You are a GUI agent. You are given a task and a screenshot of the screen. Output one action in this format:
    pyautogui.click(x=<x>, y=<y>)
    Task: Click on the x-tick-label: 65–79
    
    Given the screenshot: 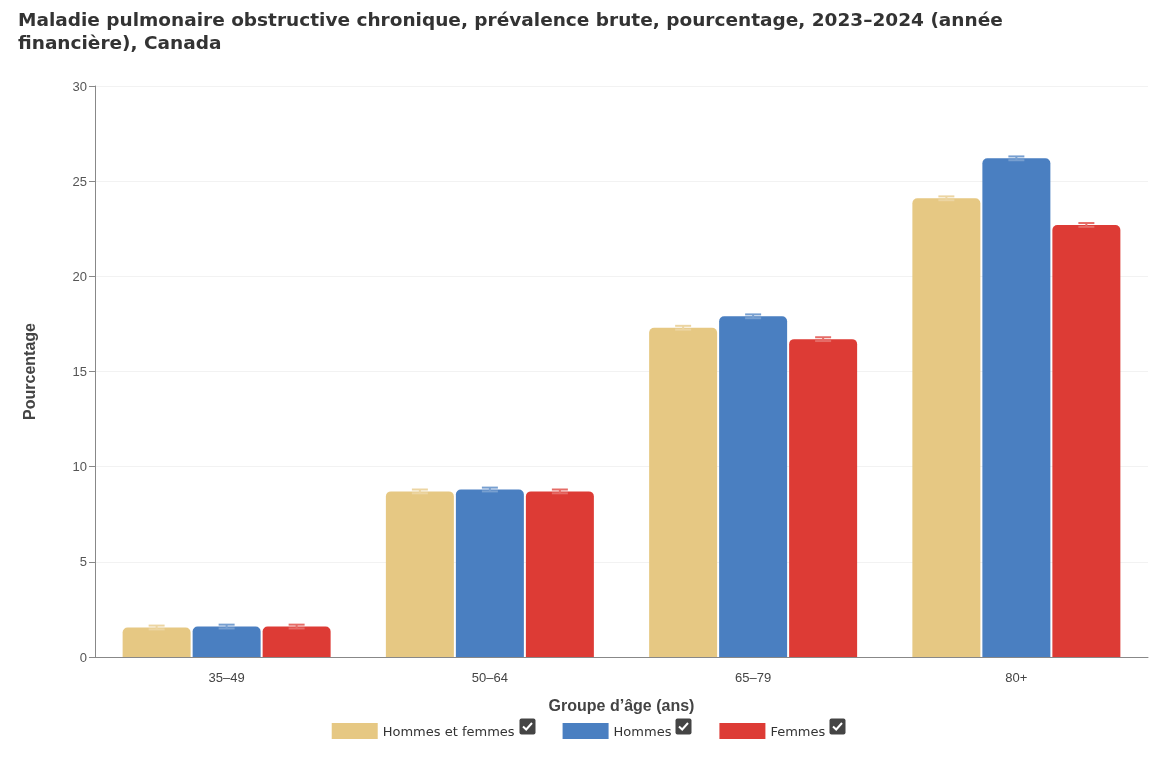 What is the action you would take?
    pyautogui.click(x=753, y=677)
    